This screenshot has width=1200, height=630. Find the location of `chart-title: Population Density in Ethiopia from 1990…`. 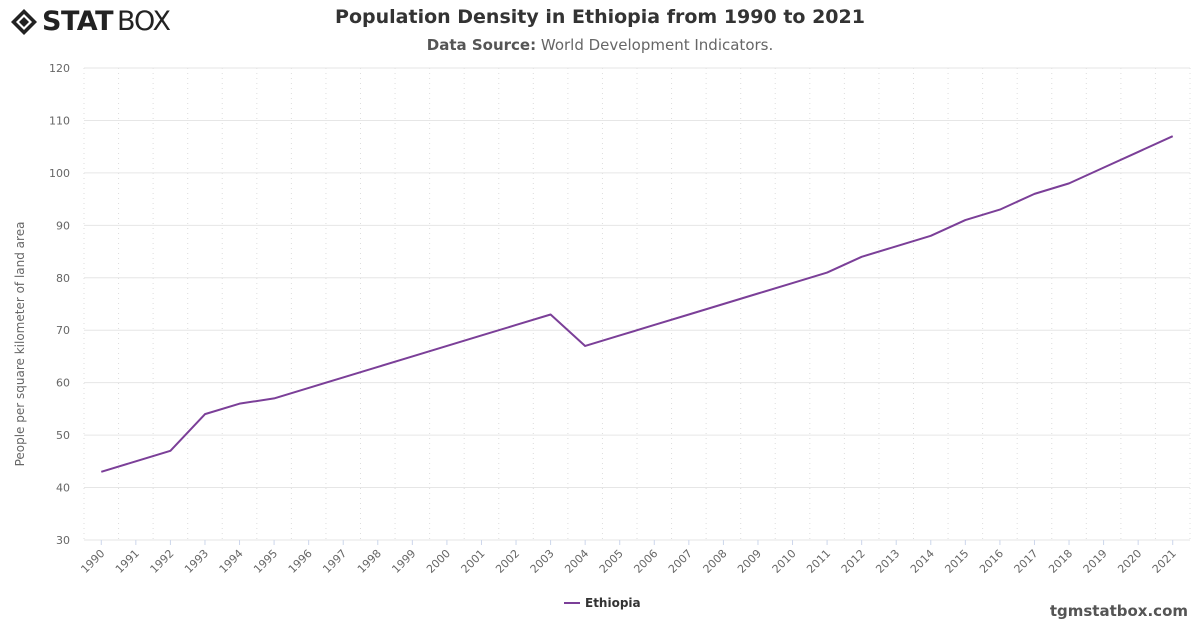

chart-title: Population Density in Ethiopia from 1990… is located at coordinates (600, 17).